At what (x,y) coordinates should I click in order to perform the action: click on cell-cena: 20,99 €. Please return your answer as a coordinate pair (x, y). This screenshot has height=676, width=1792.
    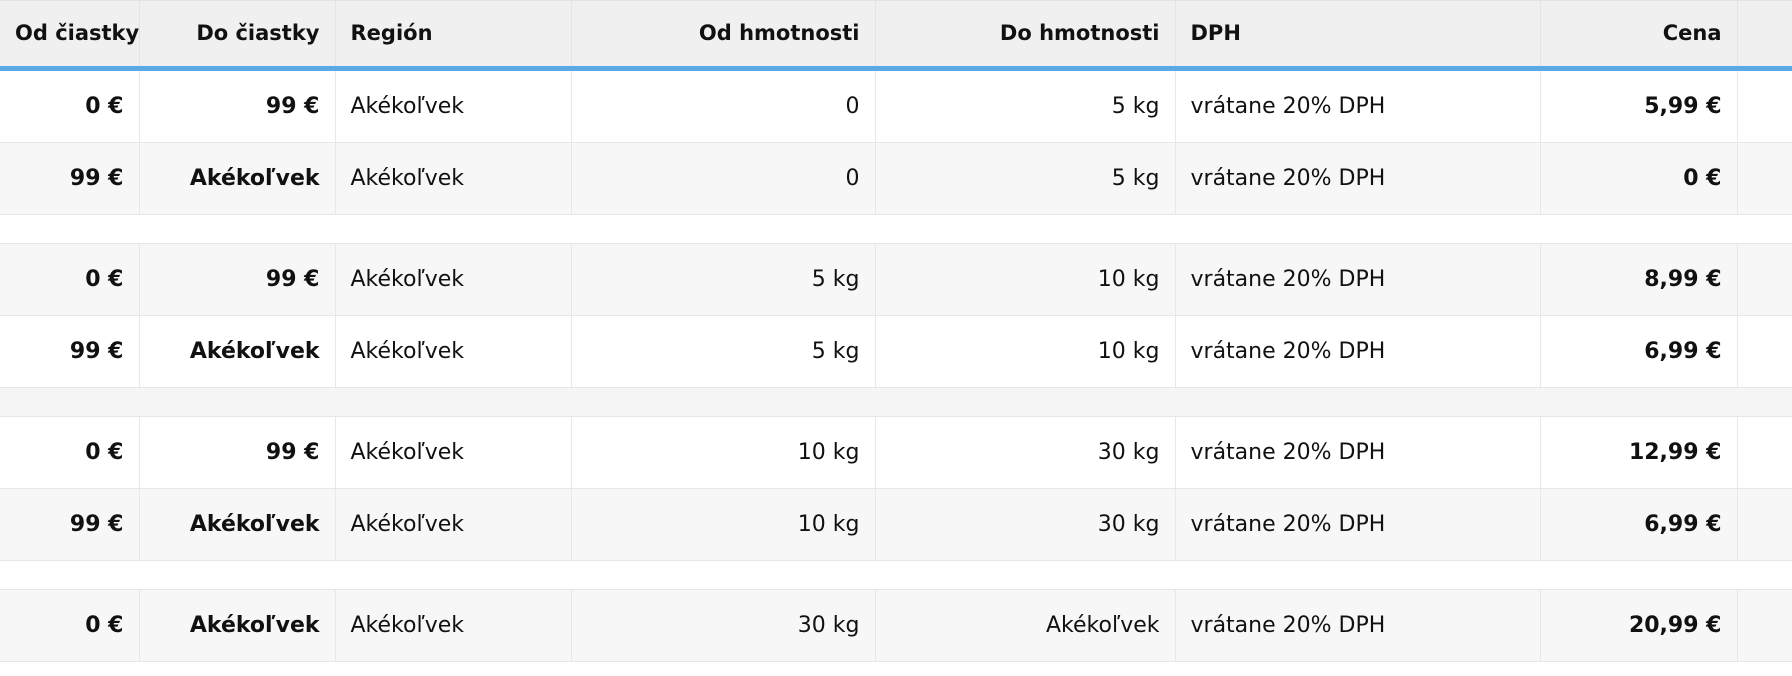
    Looking at the image, I should click on (1639, 625).